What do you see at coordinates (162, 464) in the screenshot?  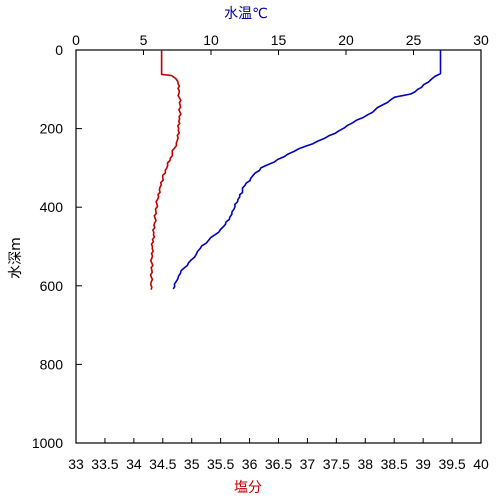 I see `bottom-axis-tick-label: 34.5` at bounding box center [162, 464].